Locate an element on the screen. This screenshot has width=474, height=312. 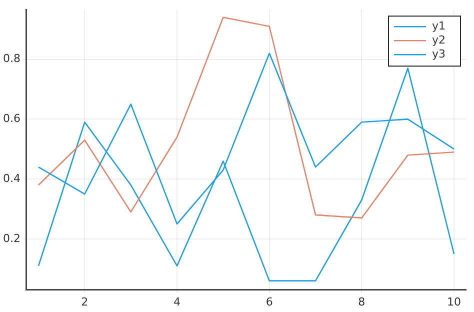
x-tick-label: 8 is located at coordinates (362, 301).